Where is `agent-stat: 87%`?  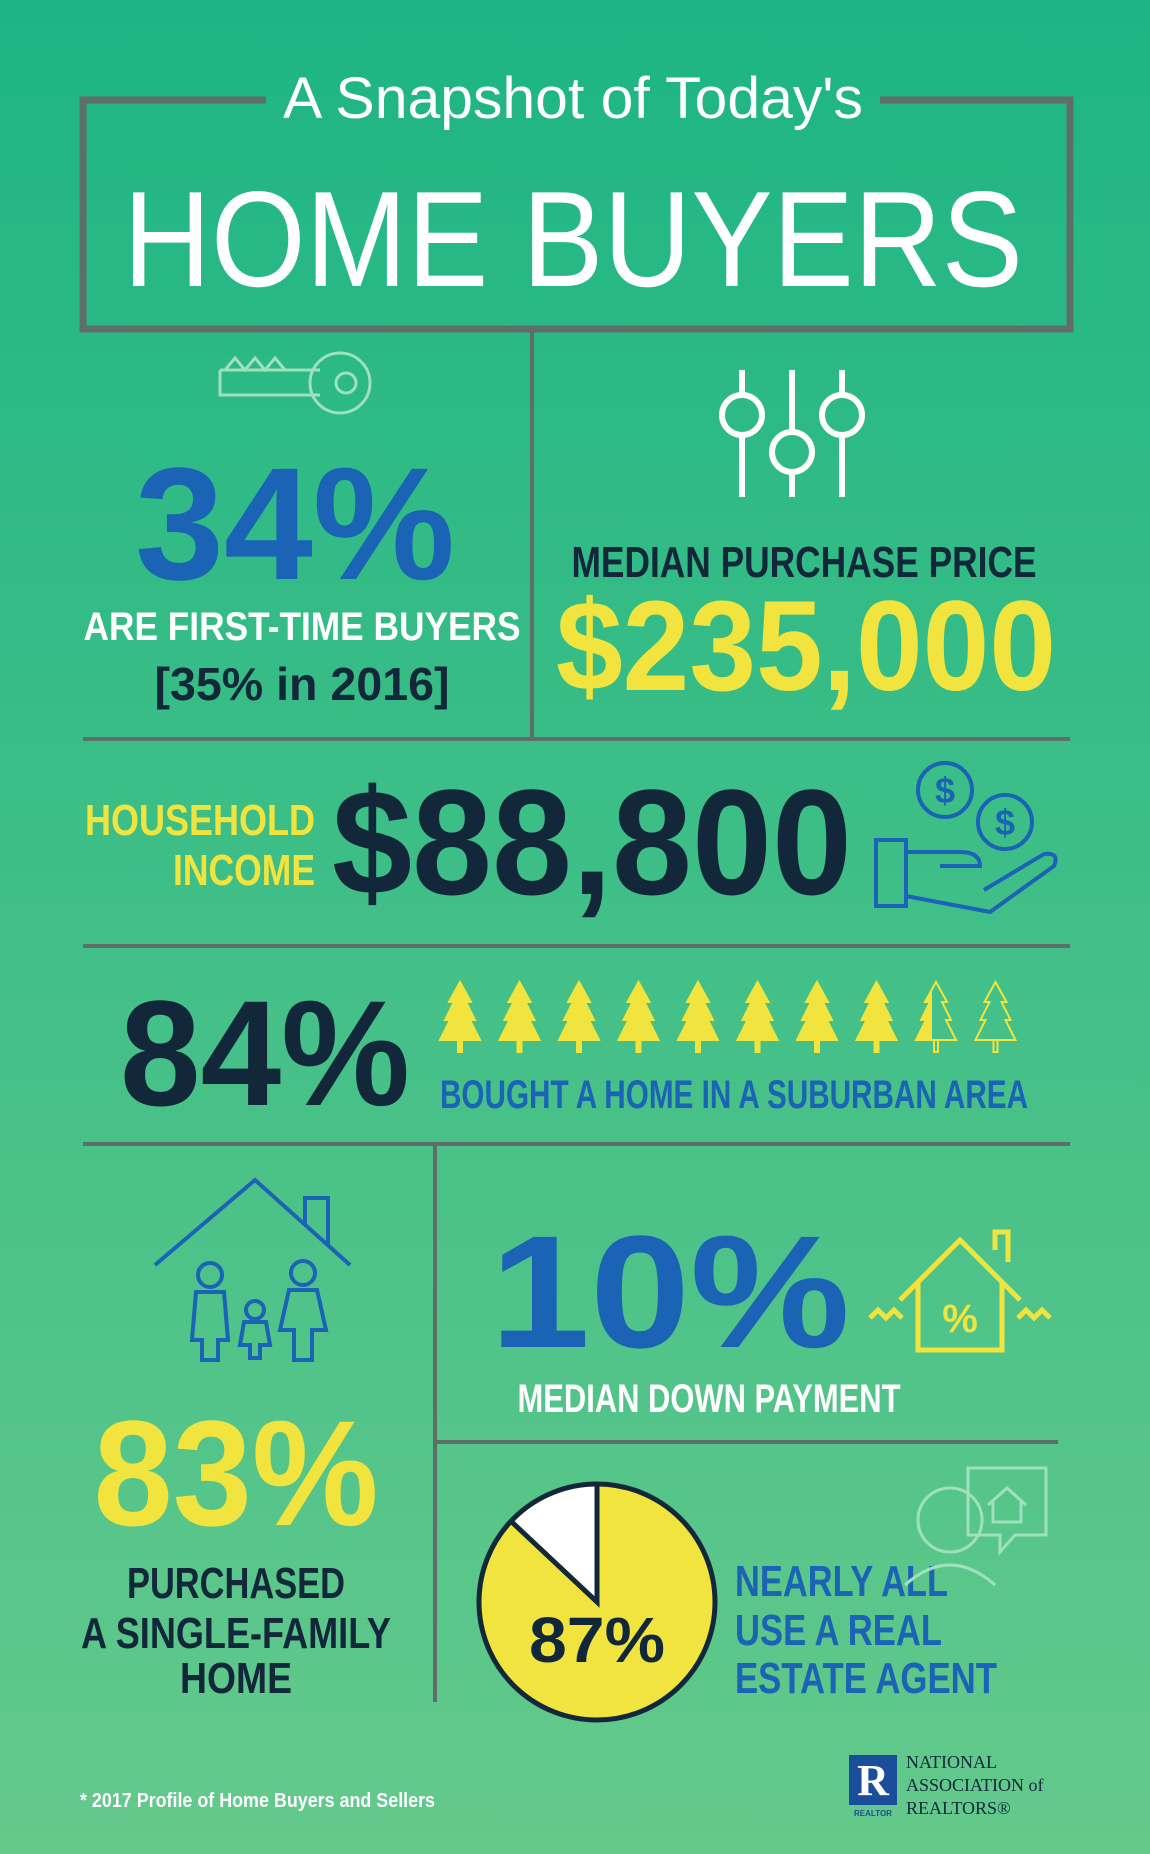
agent-stat: 87% is located at coordinates (597, 1640).